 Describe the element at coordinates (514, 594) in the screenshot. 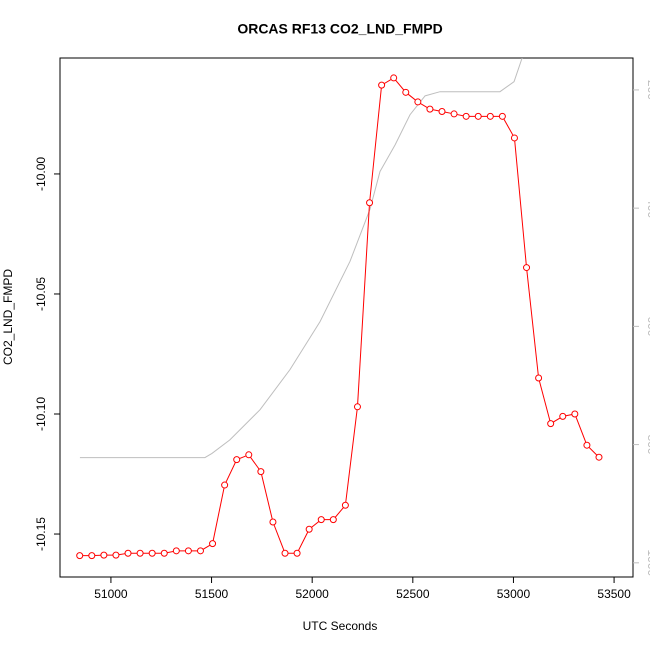

I see `x-tick-label: 53000` at that location.